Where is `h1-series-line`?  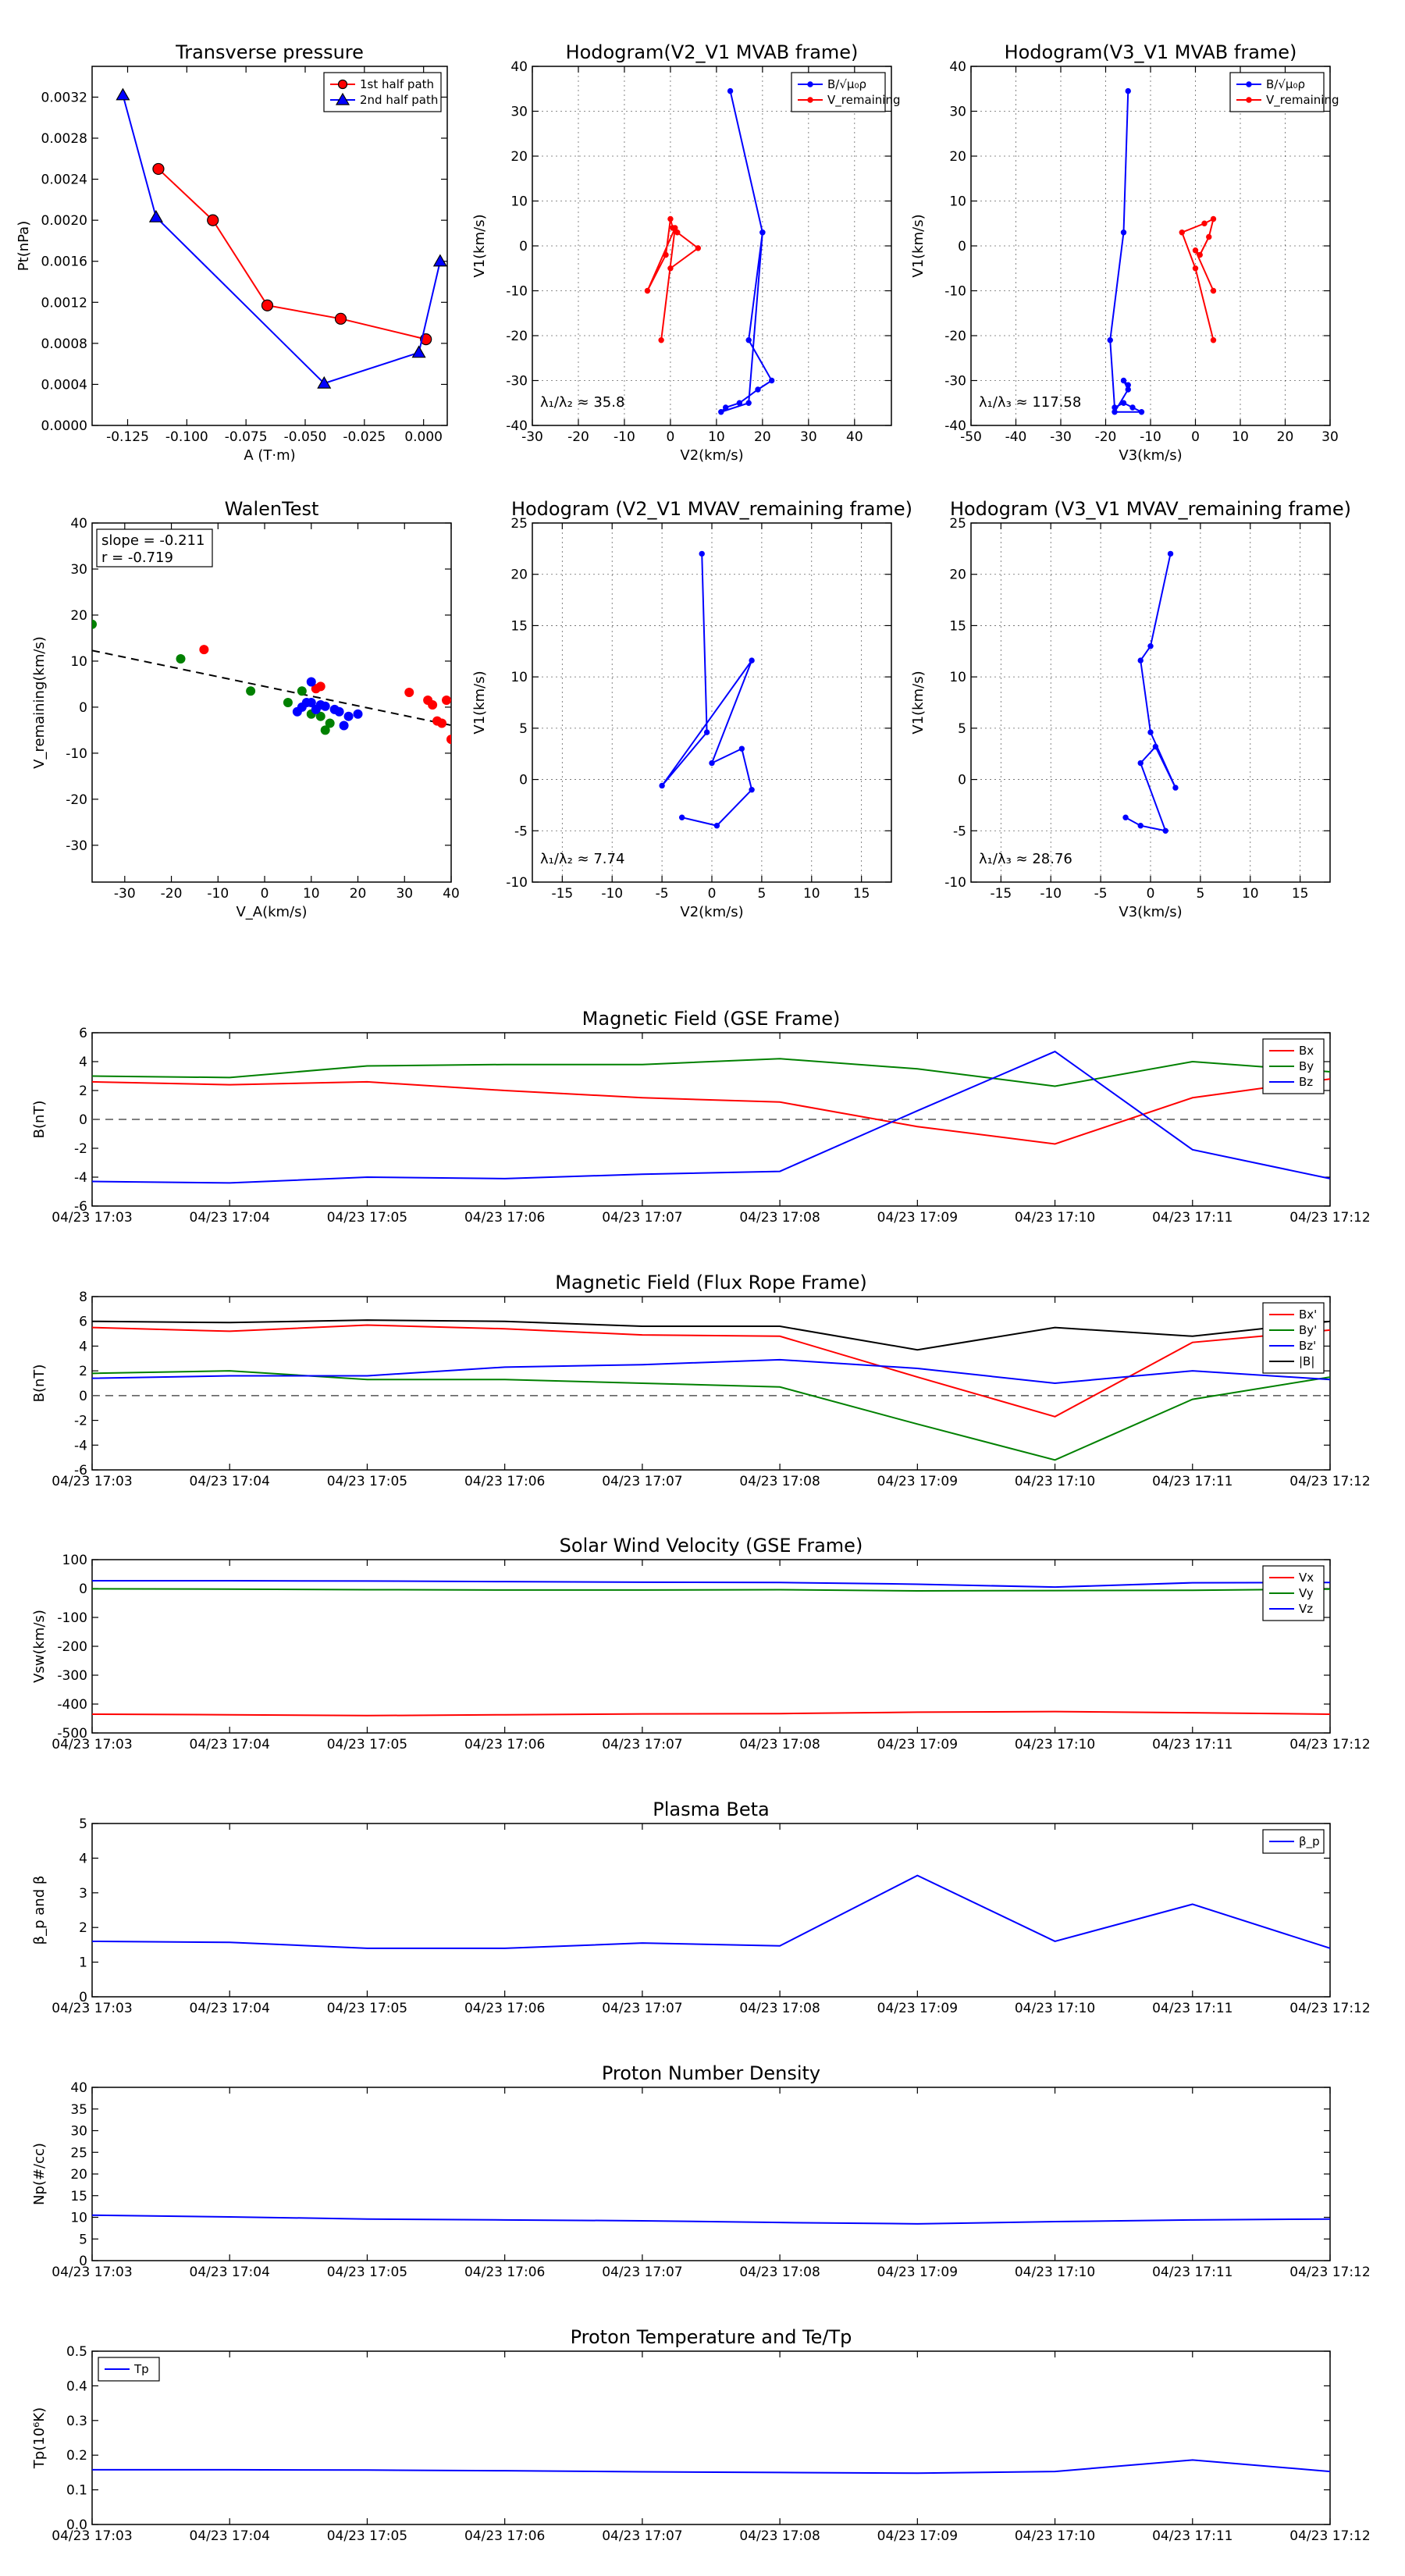 h1-series-line is located at coordinates (673, 279).